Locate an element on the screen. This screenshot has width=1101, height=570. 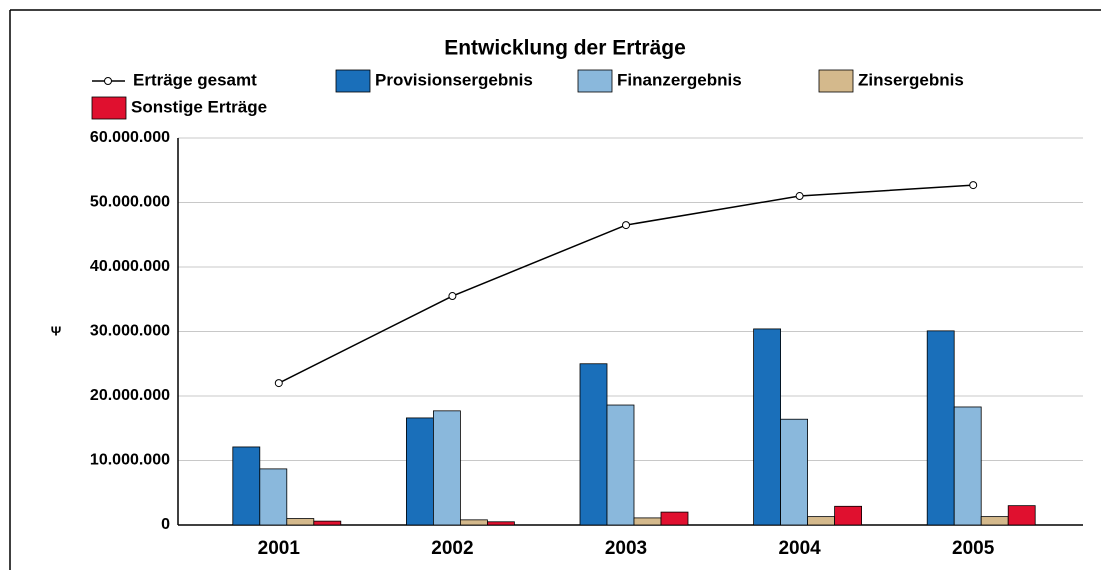
legend-marker is located at coordinates (108, 81).